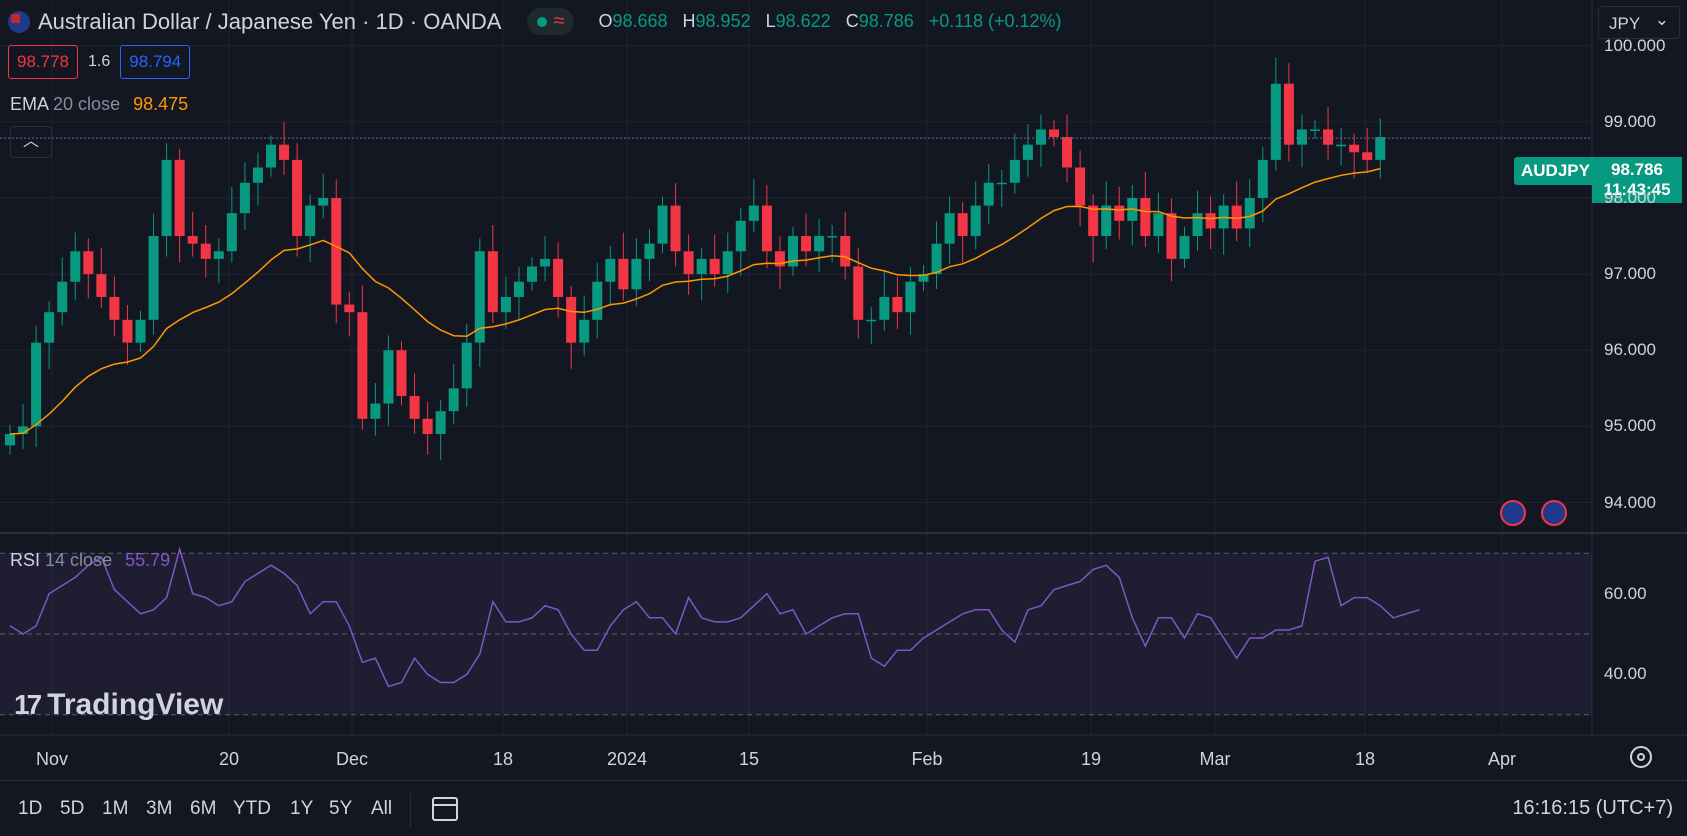 The image size is (1687, 836). Describe the element at coordinates (29, 104) in the screenshot. I see `ema-name: EMA` at that location.